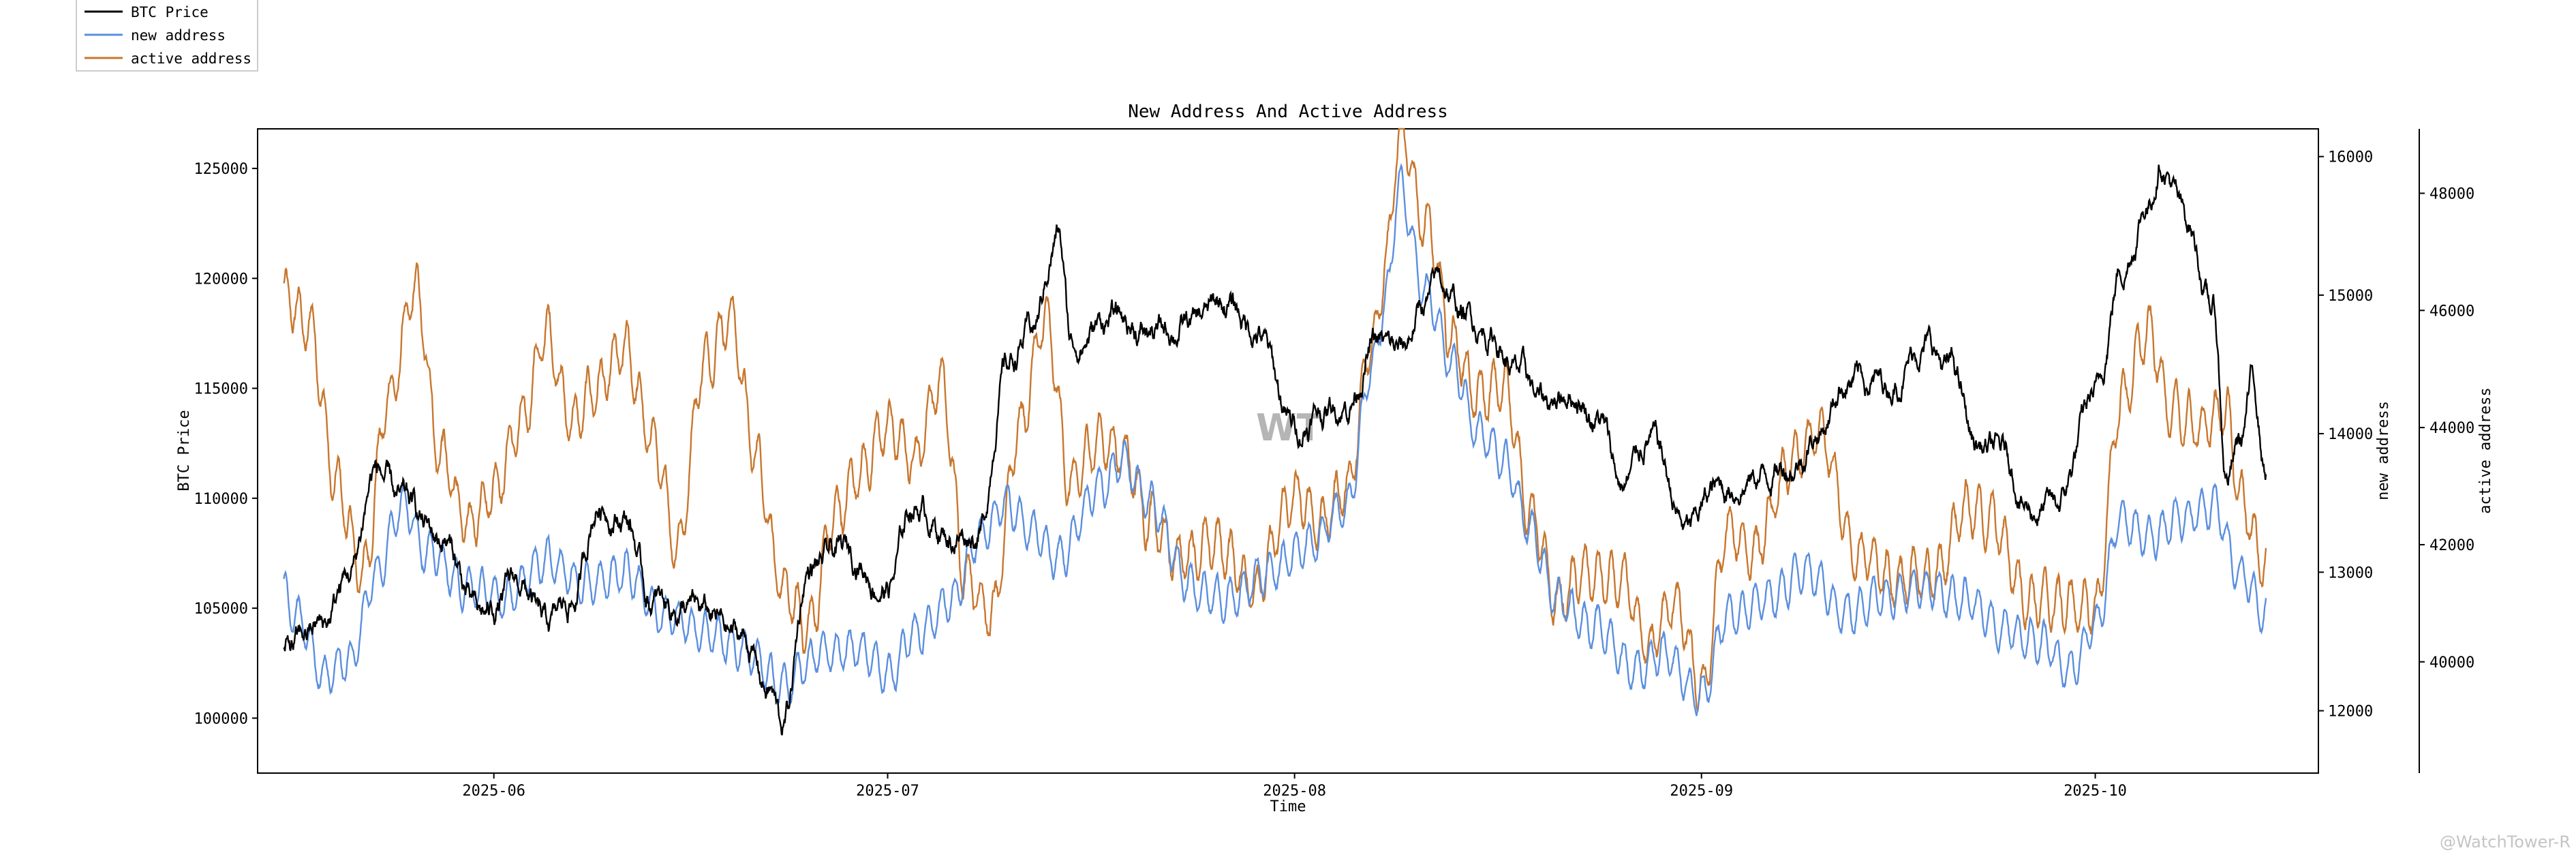 The width and height of the screenshot is (2576, 859). Describe the element at coordinates (226, 444) in the screenshot. I see `btc-axis-ticks: 100000 105000 110000 115000 120000 125000` at that location.